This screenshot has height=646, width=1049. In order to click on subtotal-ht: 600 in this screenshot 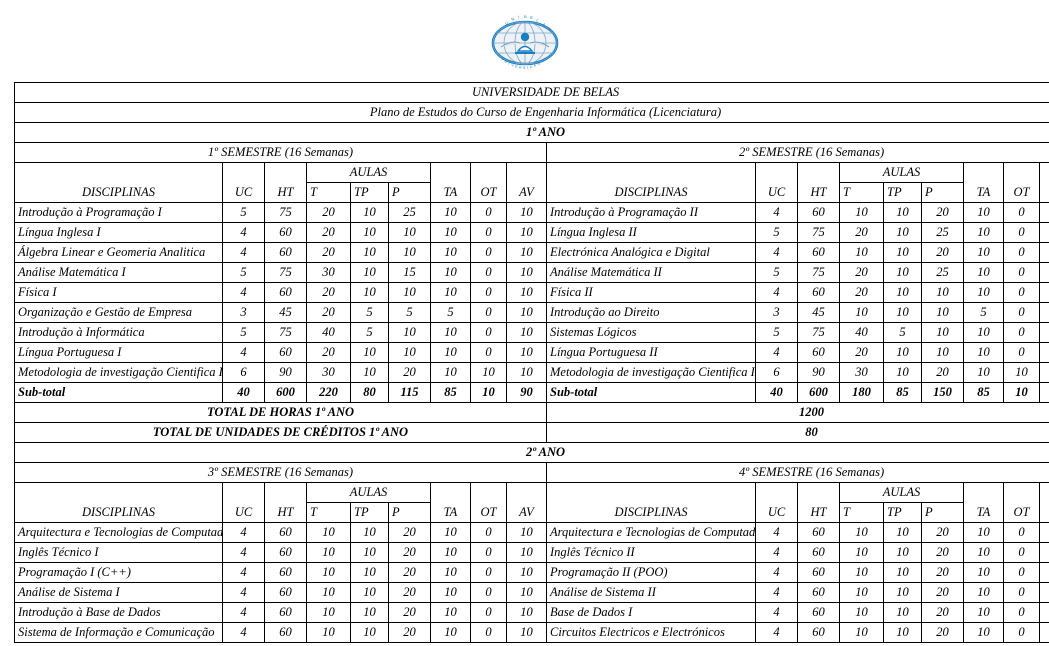, I will do `click(285, 392)`.